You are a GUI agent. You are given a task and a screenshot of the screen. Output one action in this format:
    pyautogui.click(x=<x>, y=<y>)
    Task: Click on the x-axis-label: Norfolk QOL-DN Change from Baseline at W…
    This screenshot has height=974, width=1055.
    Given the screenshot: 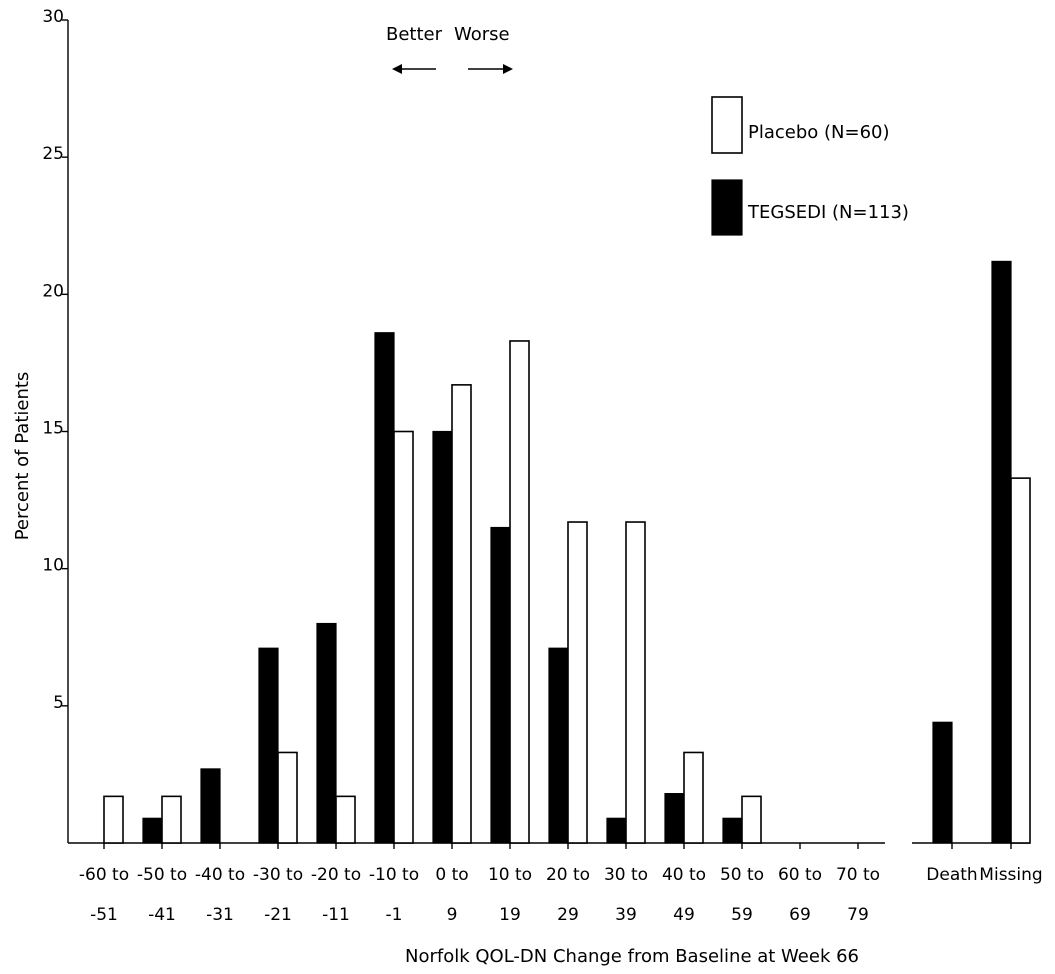 What is the action you would take?
    pyautogui.click(x=632, y=956)
    